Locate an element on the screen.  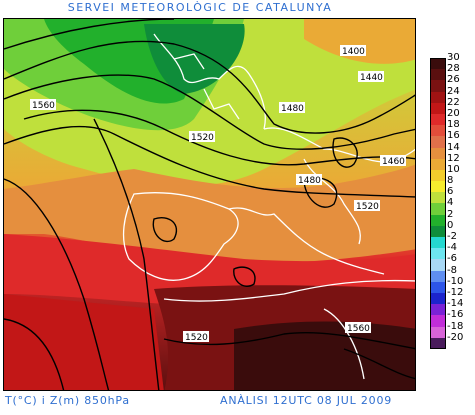
colorbar-label: -18 is located at coordinates (455, 326).